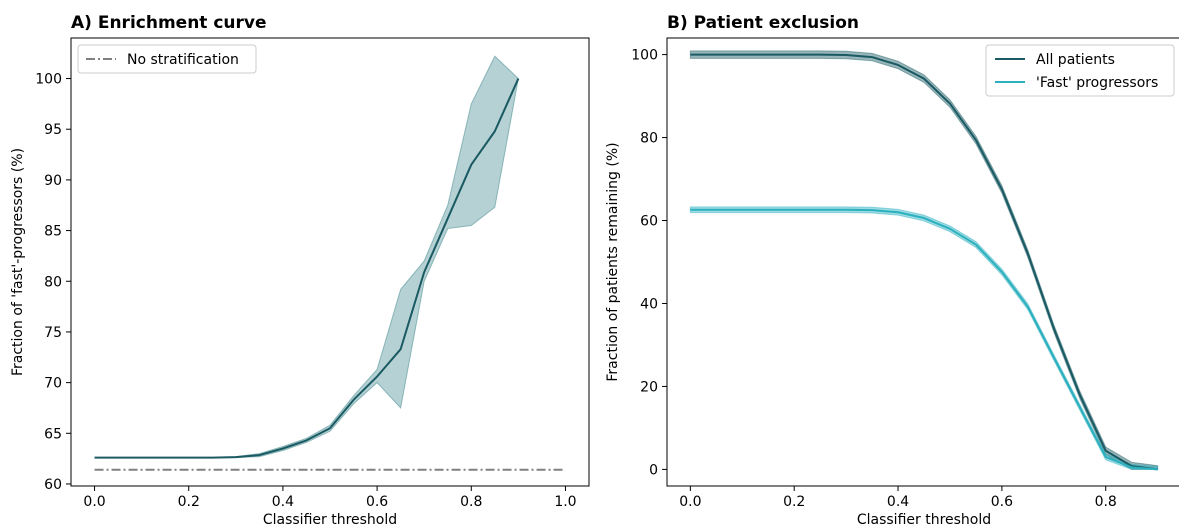 The width and height of the screenshot is (1179, 529). I want to click on y-tick-label: 20, so click(649, 387).